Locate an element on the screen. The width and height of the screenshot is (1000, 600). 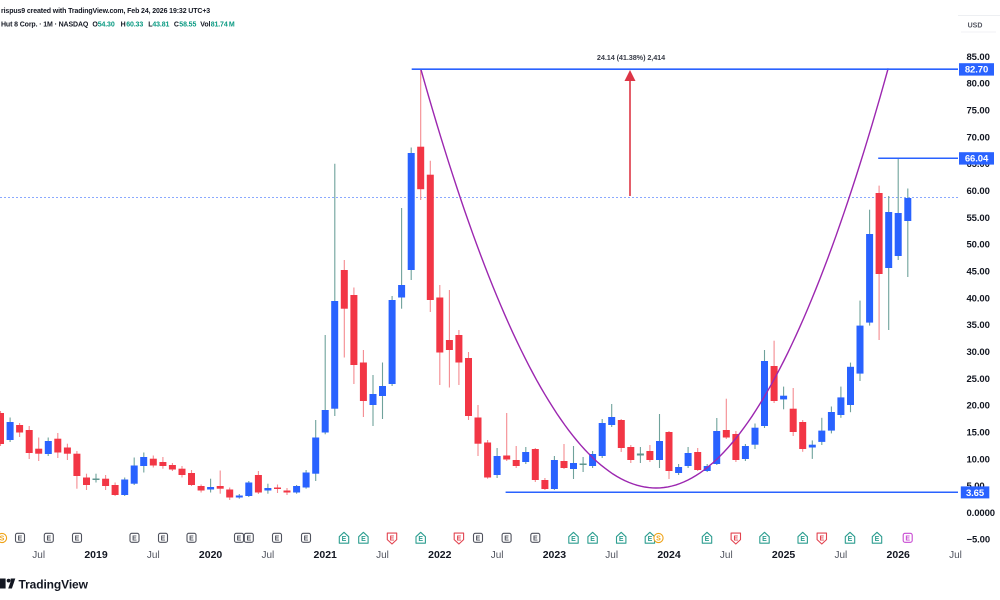
svg-text: 70.00 is located at coordinates (978, 137).